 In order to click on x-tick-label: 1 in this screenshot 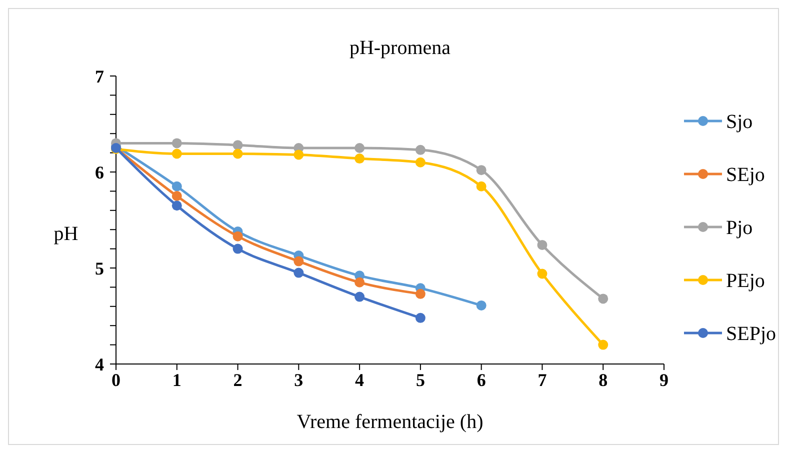, I will do `click(177, 380)`.